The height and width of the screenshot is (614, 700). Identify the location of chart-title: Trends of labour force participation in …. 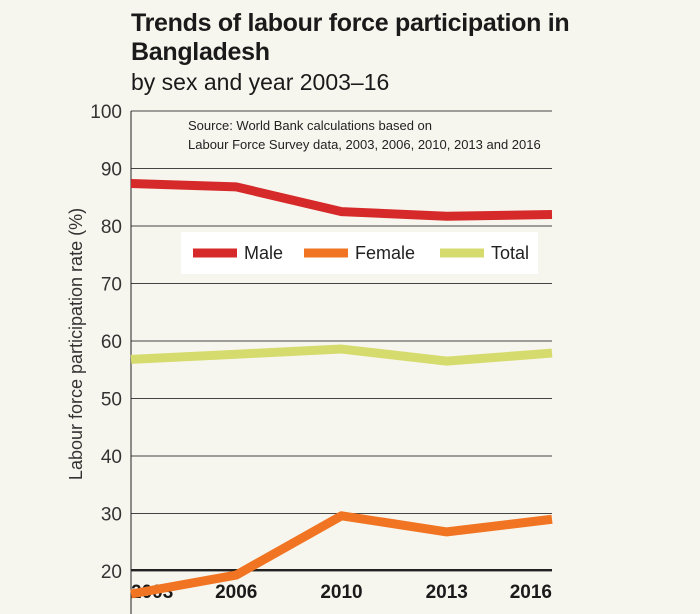
(350, 37).